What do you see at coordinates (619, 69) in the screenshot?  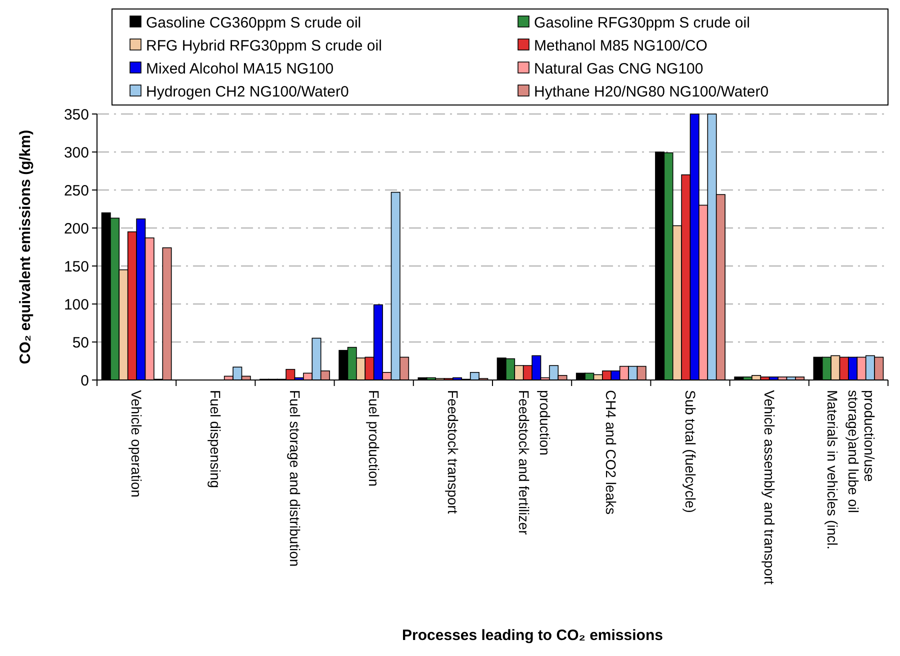 I see `legend-label: Natural Gas CNG NG100` at bounding box center [619, 69].